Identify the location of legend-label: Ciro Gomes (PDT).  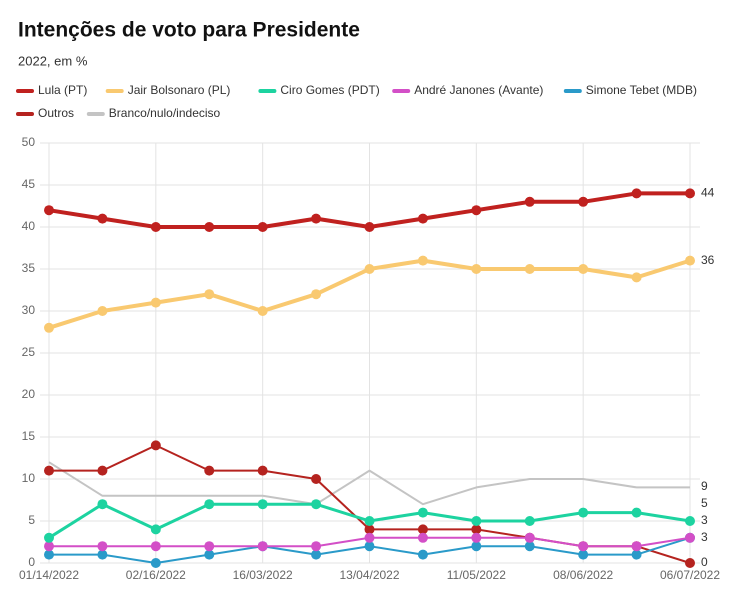
(329, 90).